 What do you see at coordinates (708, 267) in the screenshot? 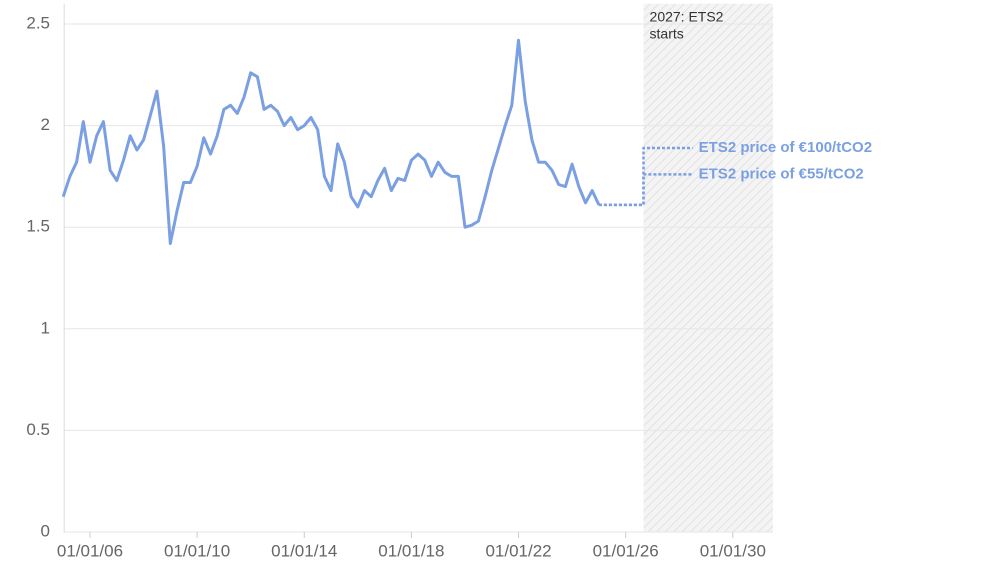
I see `forecast-region` at bounding box center [708, 267].